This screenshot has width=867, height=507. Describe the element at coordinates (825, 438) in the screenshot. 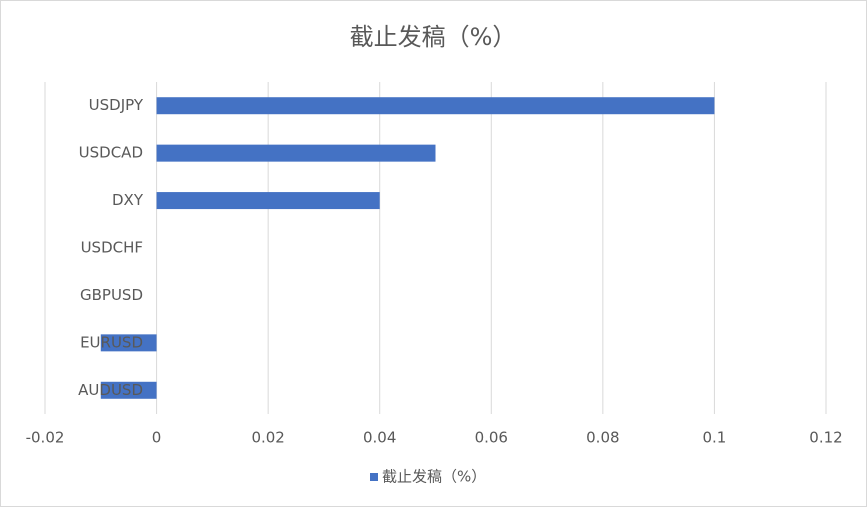

I see `x-tick-label: 0.12` at that location.